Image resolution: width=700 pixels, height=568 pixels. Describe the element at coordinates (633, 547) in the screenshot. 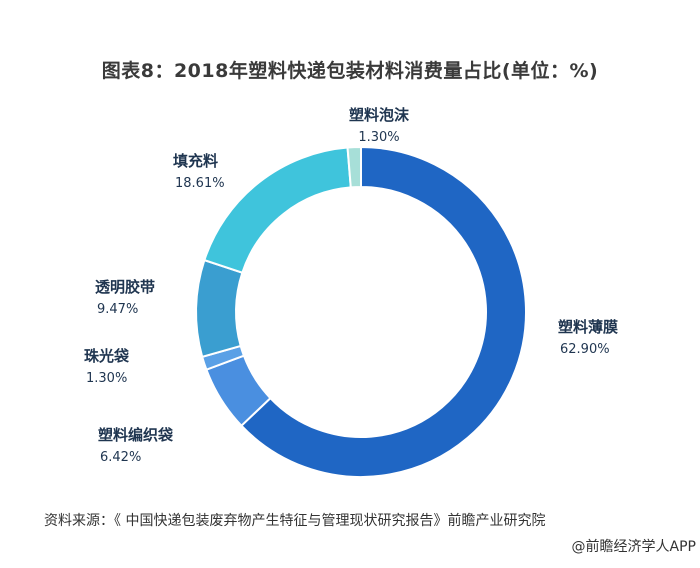

I see `credit-text: @前瞻经济学人APP` at that location.